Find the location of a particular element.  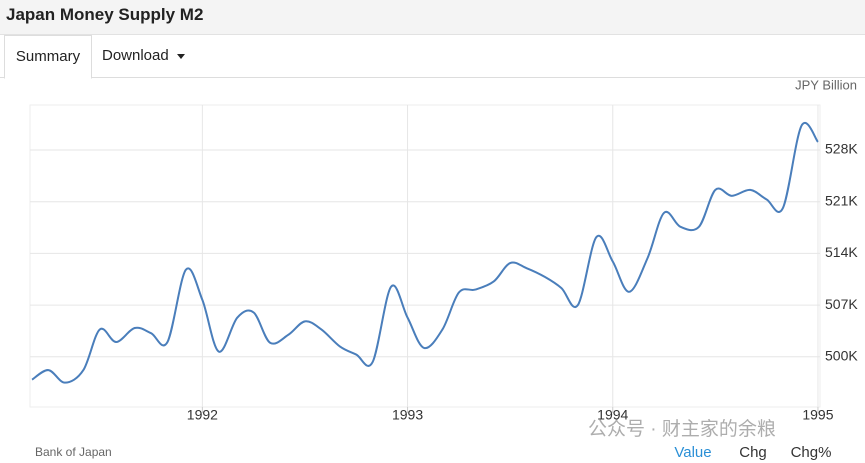

y-tick-label: 521K is located at coordinates (841, 200).